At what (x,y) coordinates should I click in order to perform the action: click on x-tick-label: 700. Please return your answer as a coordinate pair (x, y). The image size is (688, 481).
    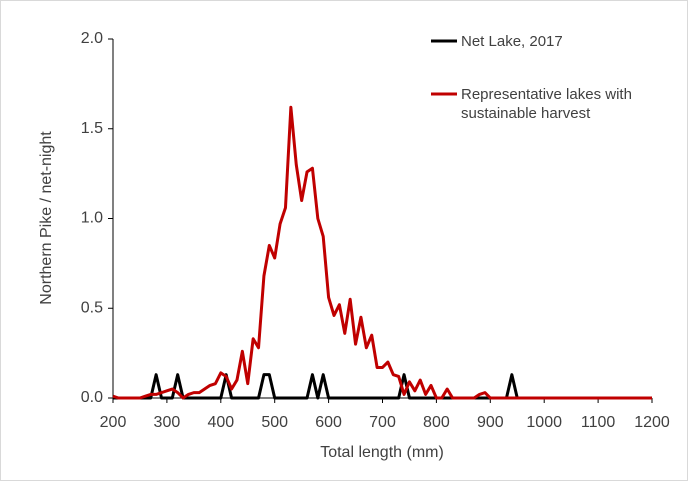
    Looking at the image, I should click on (382, 422).